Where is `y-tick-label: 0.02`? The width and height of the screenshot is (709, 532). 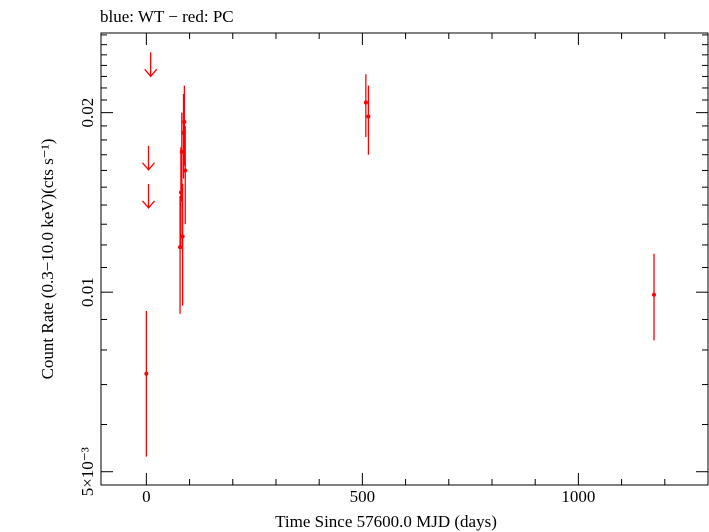 y-tick-label: 0.02 is located at coordinates (87, 113).